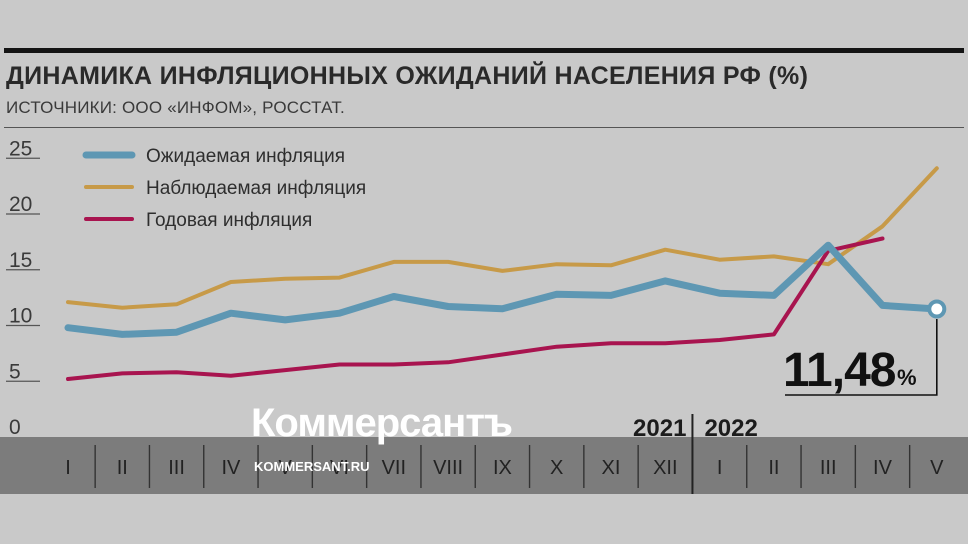  Describe the element at coordinates (229, 220) in the screenshot. I see `legend-label-annual: Годовая инфляция` at that location.